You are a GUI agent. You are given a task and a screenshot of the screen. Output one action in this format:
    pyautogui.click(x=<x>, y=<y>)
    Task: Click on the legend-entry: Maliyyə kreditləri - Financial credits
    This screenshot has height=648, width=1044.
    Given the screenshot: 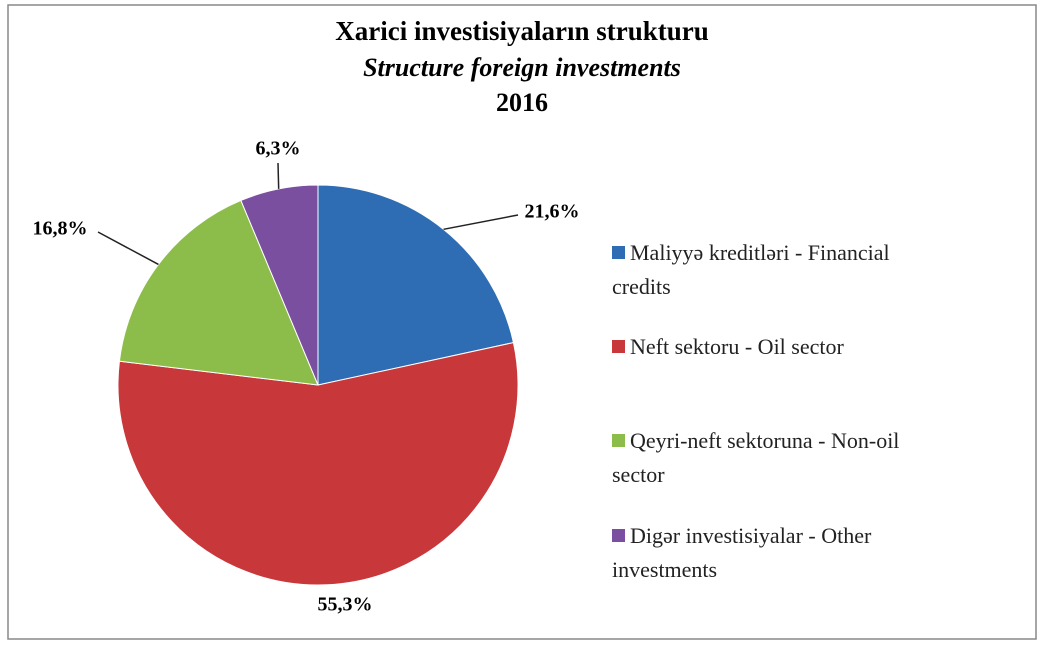 What is the action you would take?
    pyautogui.click(x=777, y=270)
    